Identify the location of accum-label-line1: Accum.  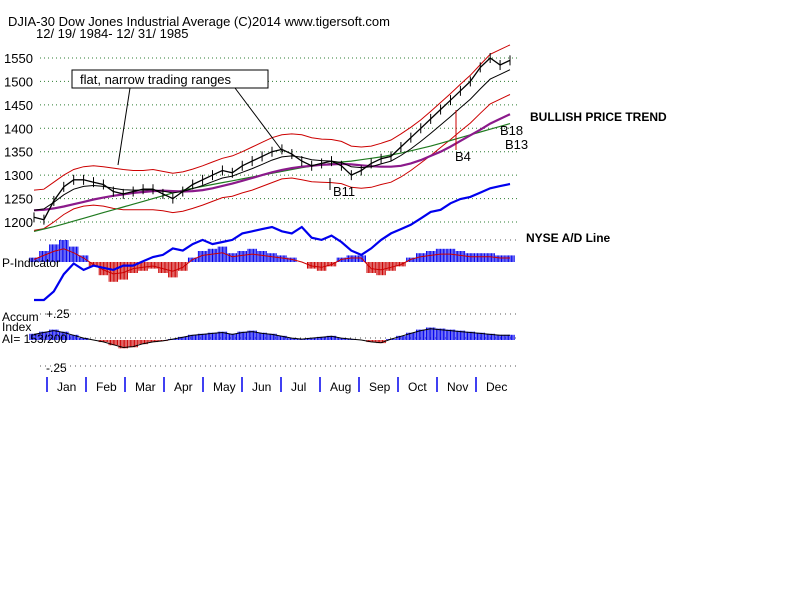
(20, 317).